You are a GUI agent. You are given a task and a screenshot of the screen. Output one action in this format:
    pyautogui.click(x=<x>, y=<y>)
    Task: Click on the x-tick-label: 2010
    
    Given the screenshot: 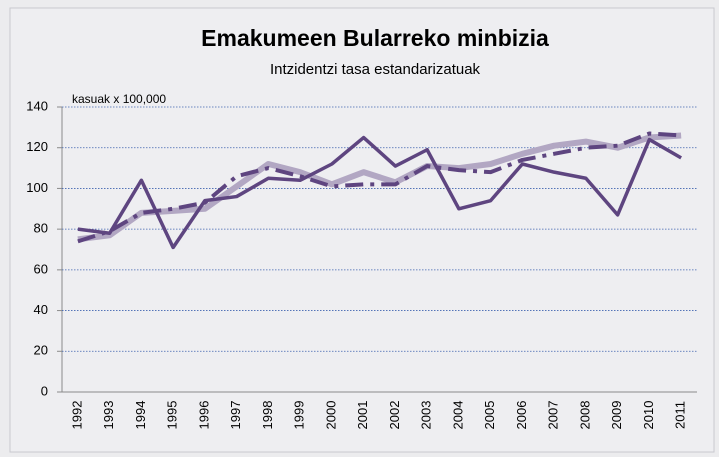 What is the action you would take?
    pyautogui.click(x=648, y=415)
    